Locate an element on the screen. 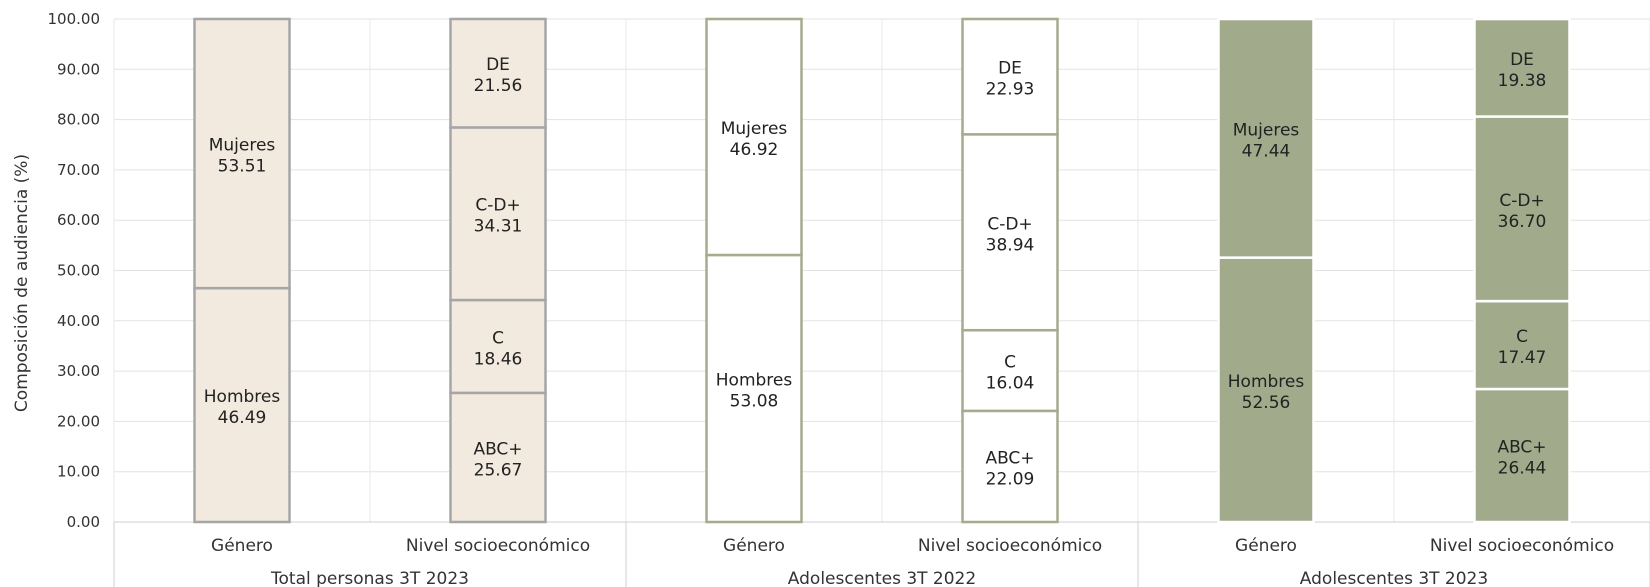  segment-value-label: 52.56 is located at coordinates (1266, 403).